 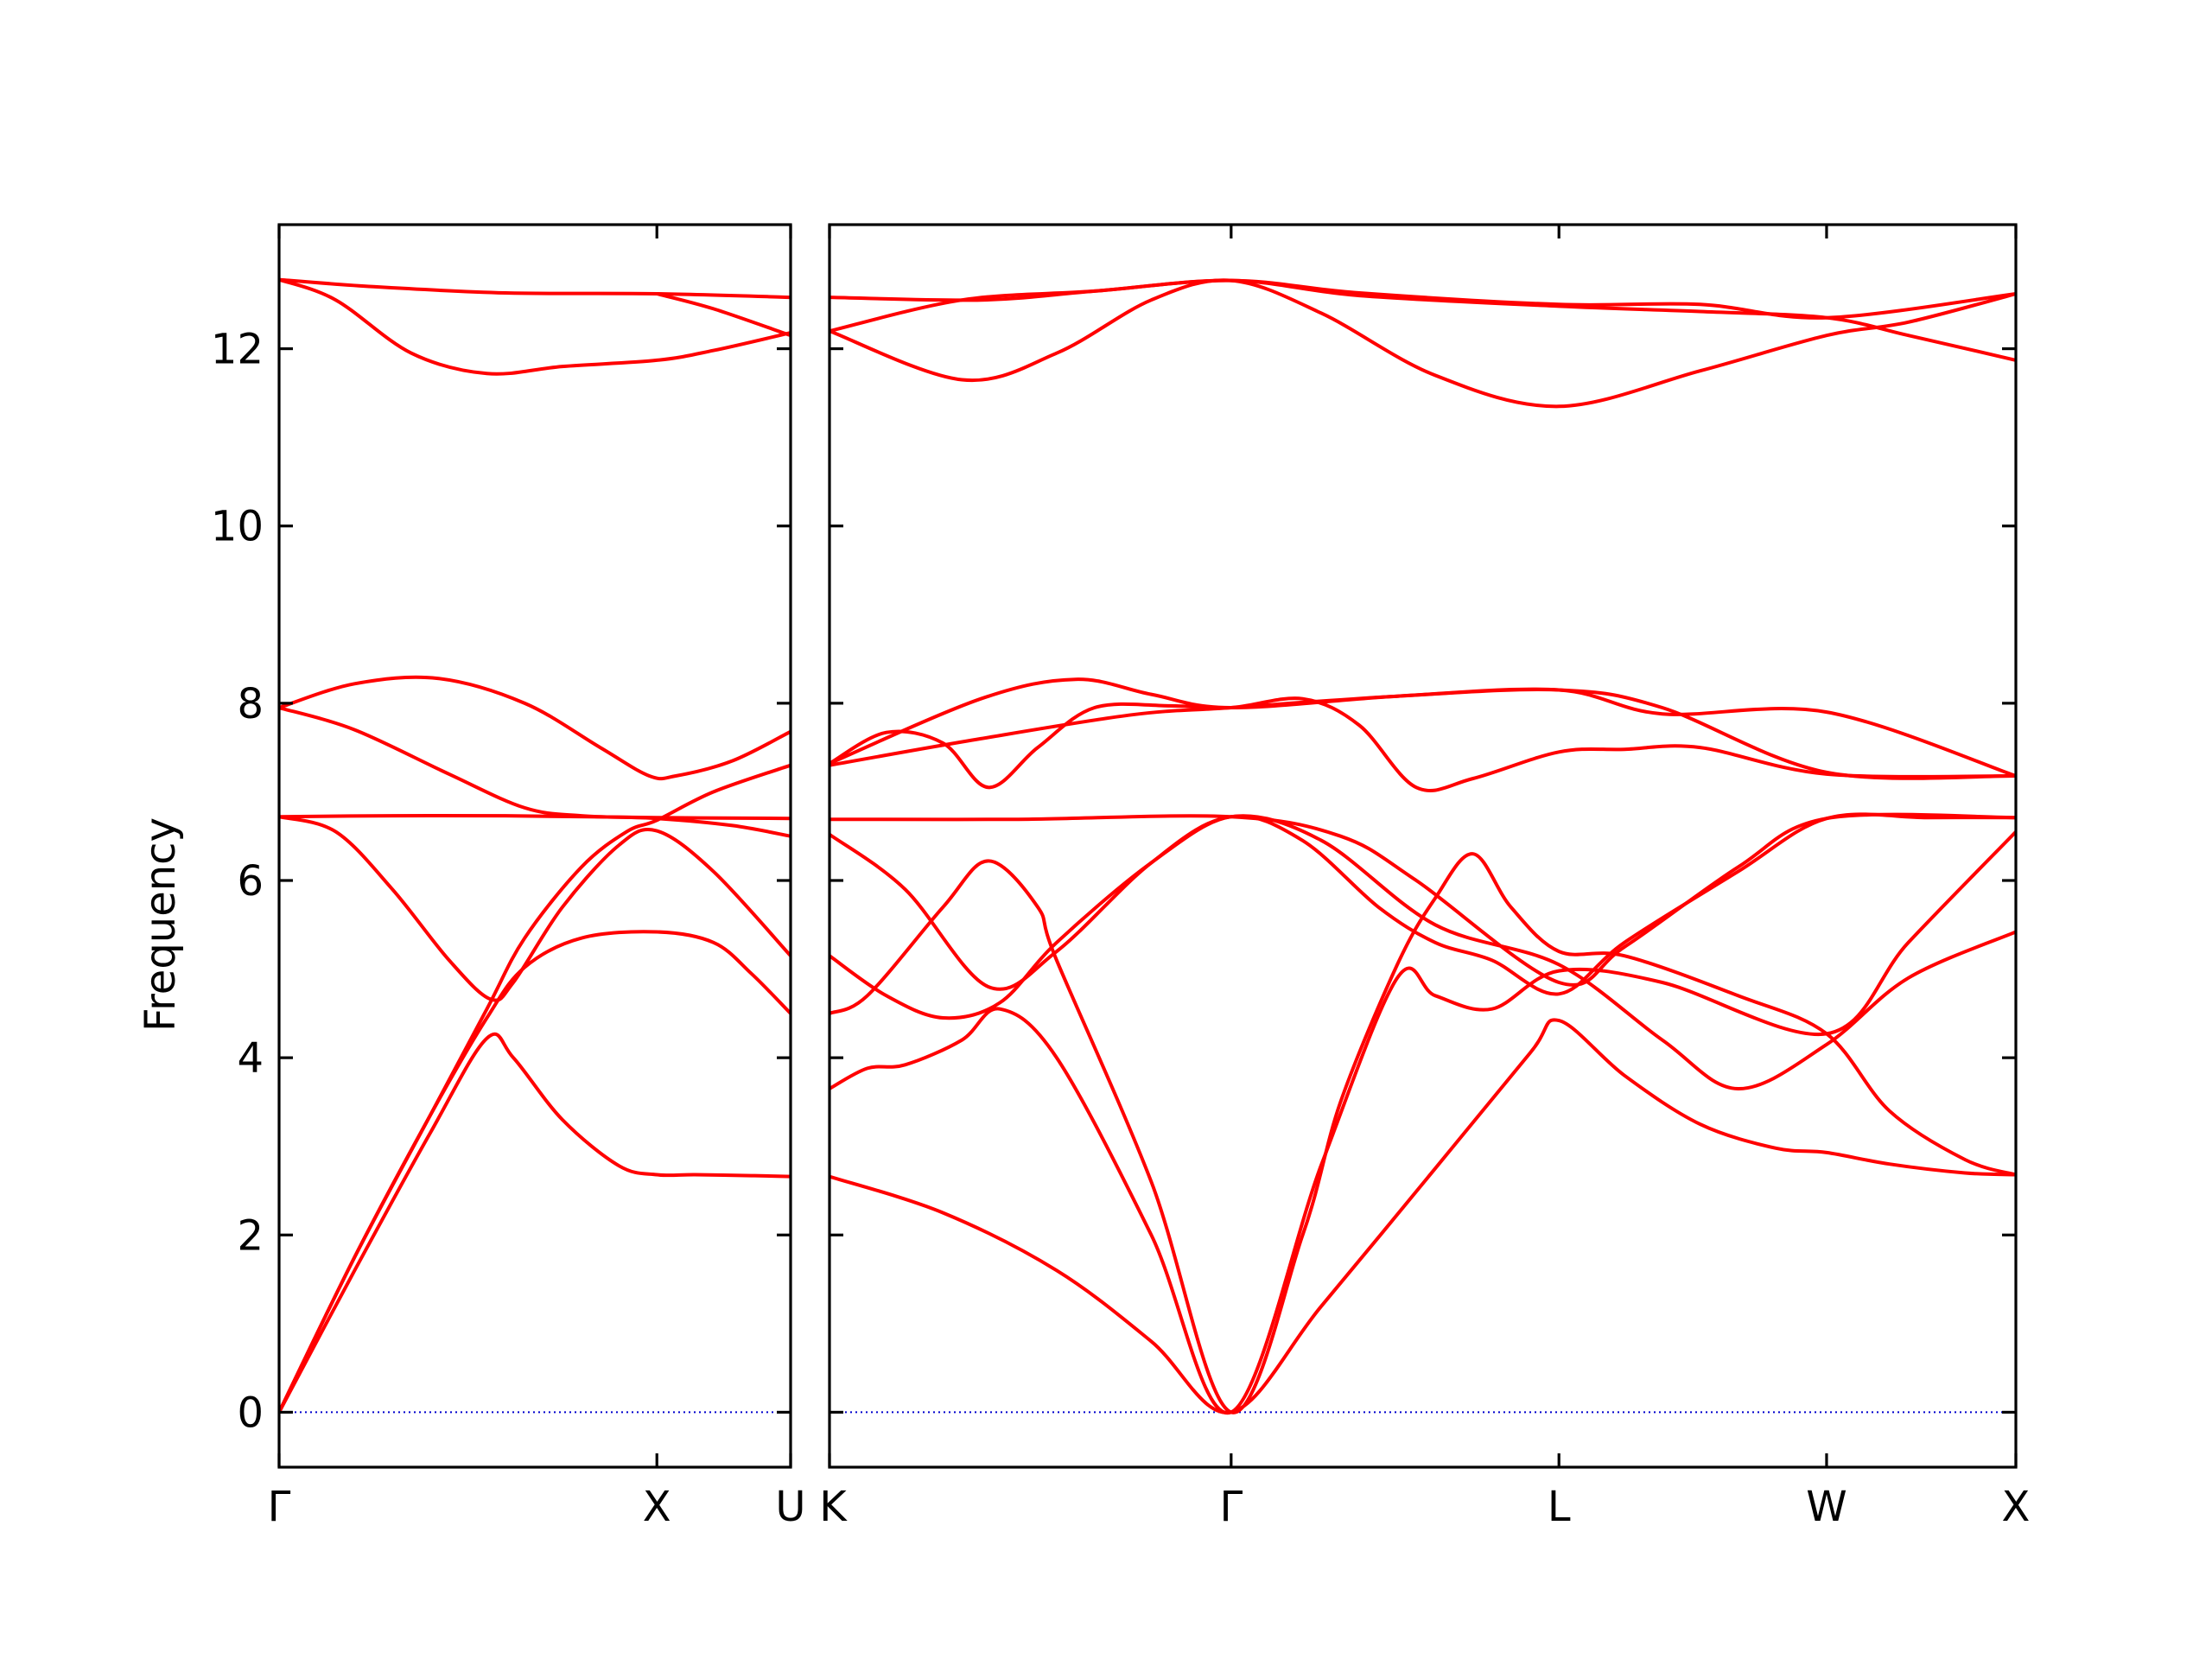 What do you see at coordinates (250, 704) in the screenshot?
I see `ytick-label: 8` at bounding box center [250, 704].